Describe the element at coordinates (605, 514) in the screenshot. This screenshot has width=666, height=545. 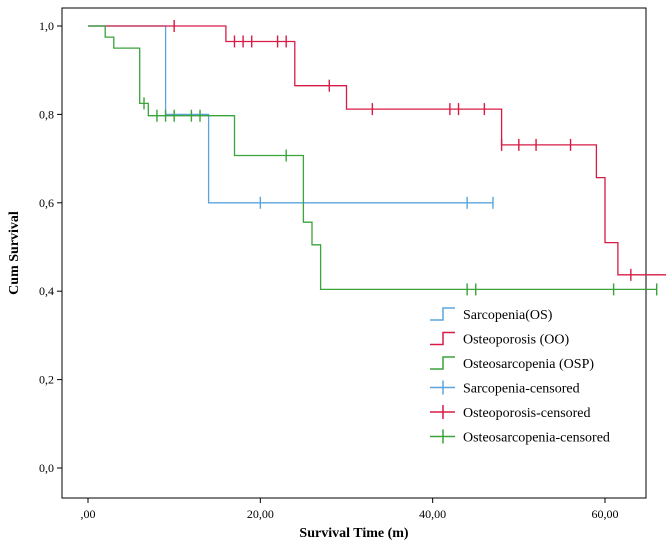
I see `x-tick-label: 60,00` at that location.